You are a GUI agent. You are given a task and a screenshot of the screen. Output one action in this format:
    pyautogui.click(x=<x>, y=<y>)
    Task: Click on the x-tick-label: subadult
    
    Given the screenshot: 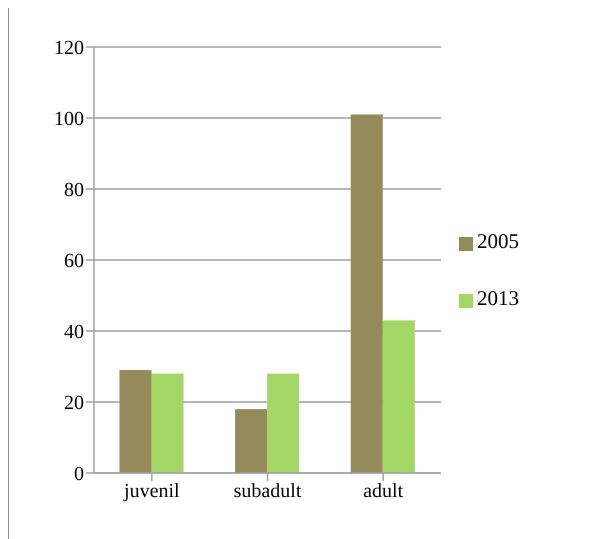 What is the action you would take?
    pyautogui.click(x=268, y=491)
    